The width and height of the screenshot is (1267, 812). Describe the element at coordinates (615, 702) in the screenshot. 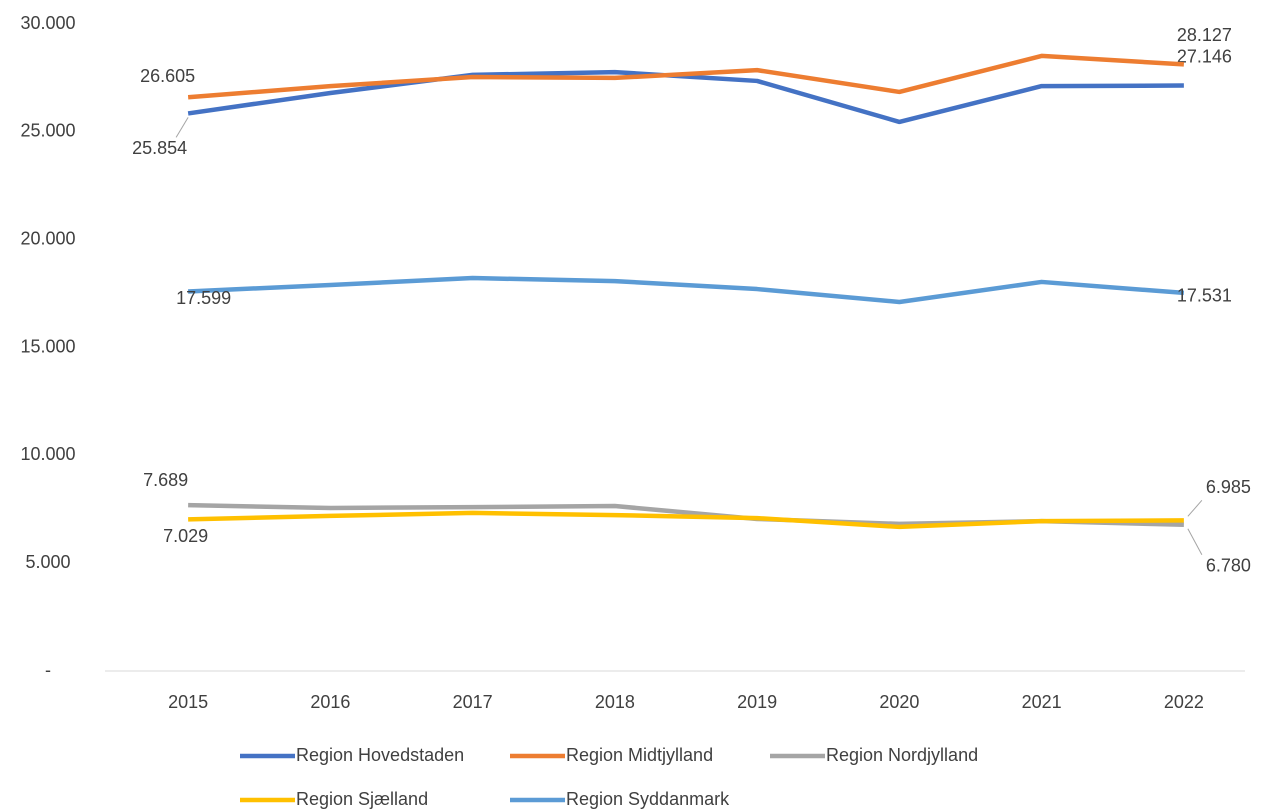

I see `x-tick-label: 2018` at that location.